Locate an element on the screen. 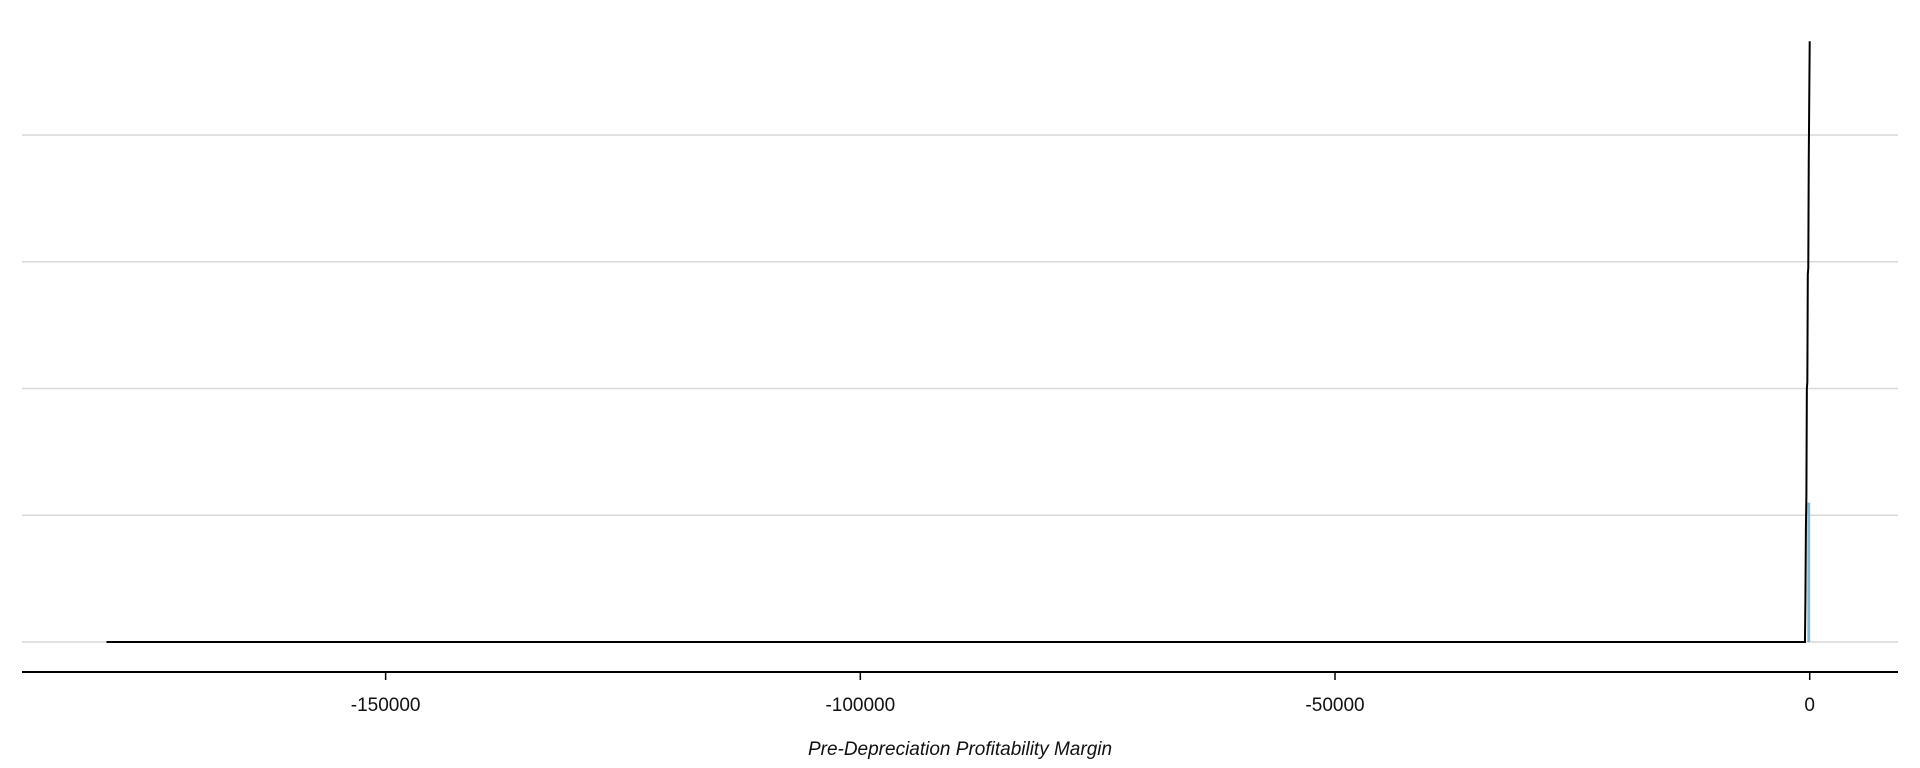  x-axis-label: Pre-Depreciation Profitability Margin is located at coordinates (960, 749).